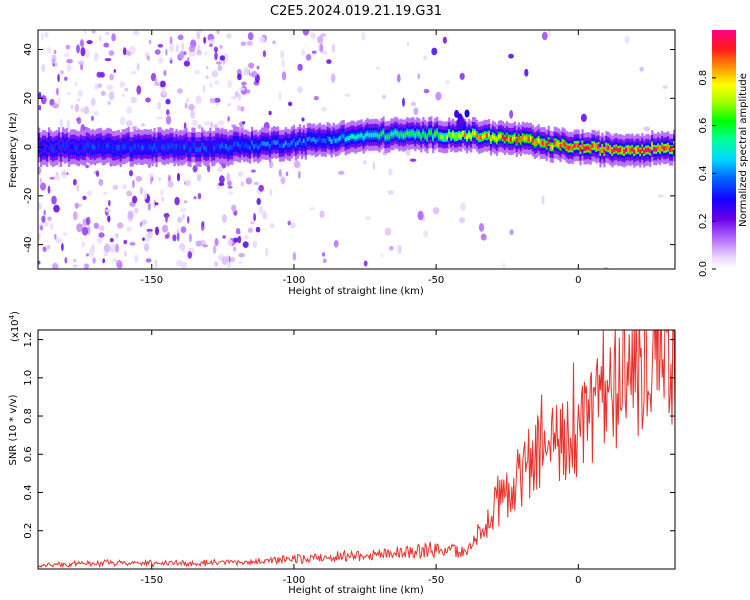 This screenshot has width=750, height=600. Describe the element at coordinates (703, 221) in the screenshot. I see `colorbar-tick-label: 0.2` at that location.